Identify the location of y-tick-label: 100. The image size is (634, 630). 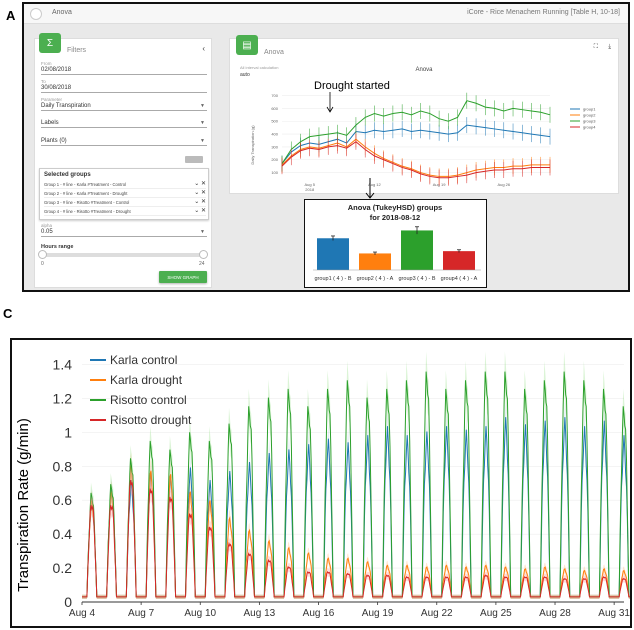
(274, 172).